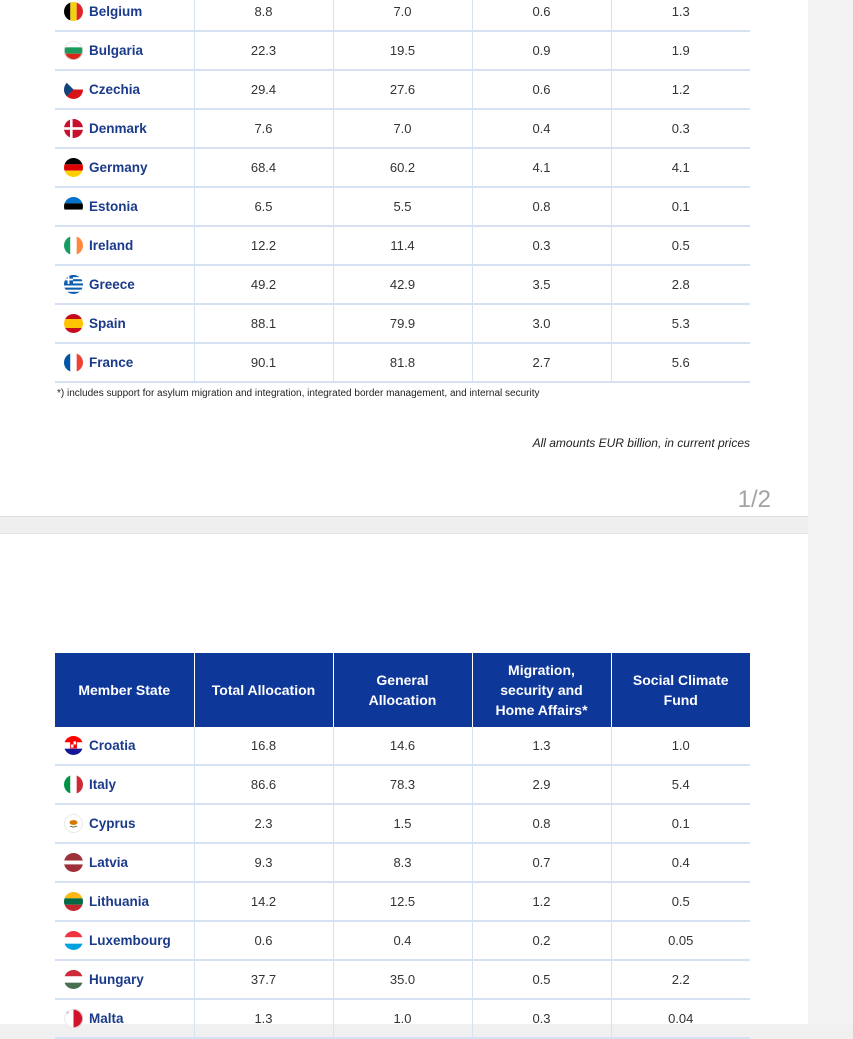 Image resolution: width=853 pixels, height=1039 pixels. I want to click on general-allocation-cell: 0.4, so click(402, 941).